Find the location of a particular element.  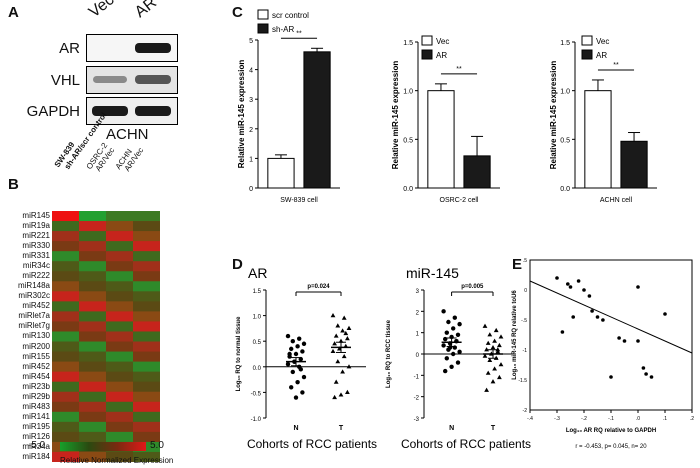

heatmap-row-label: miR454 is located at coordinates (36, 376).